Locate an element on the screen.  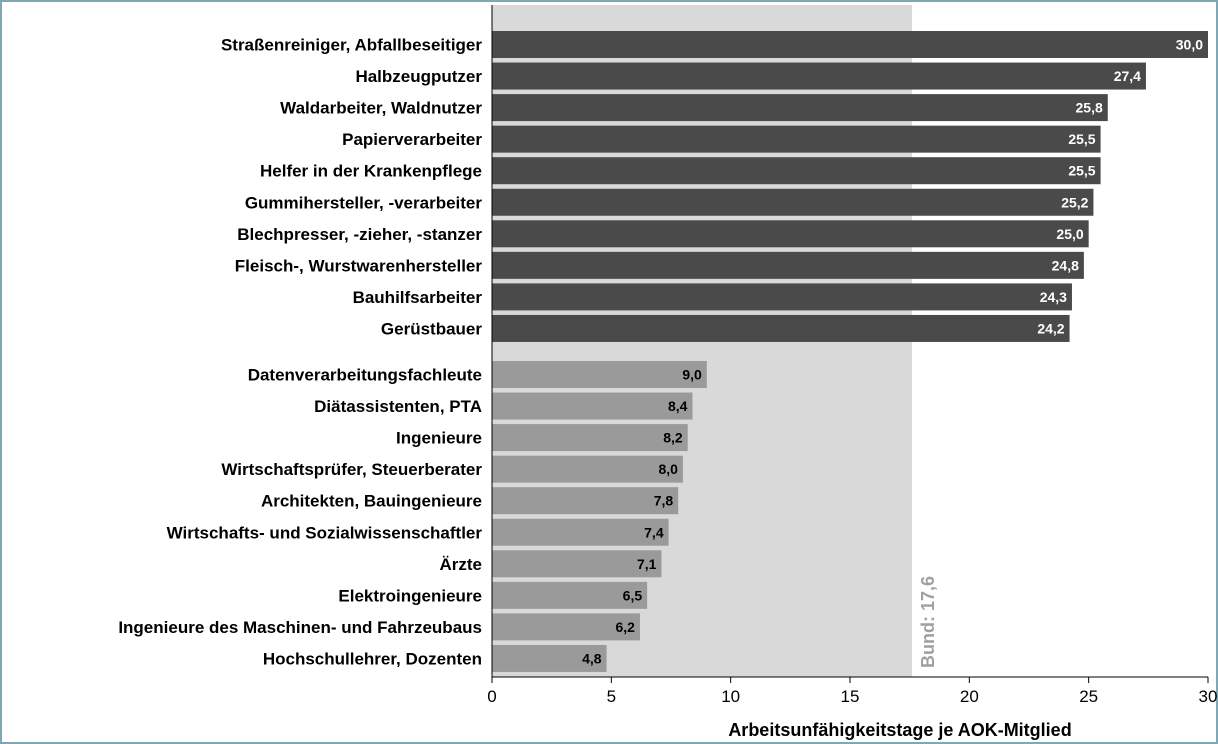
category-label: Halbzeugputzer is located at coordinates (418, 76).